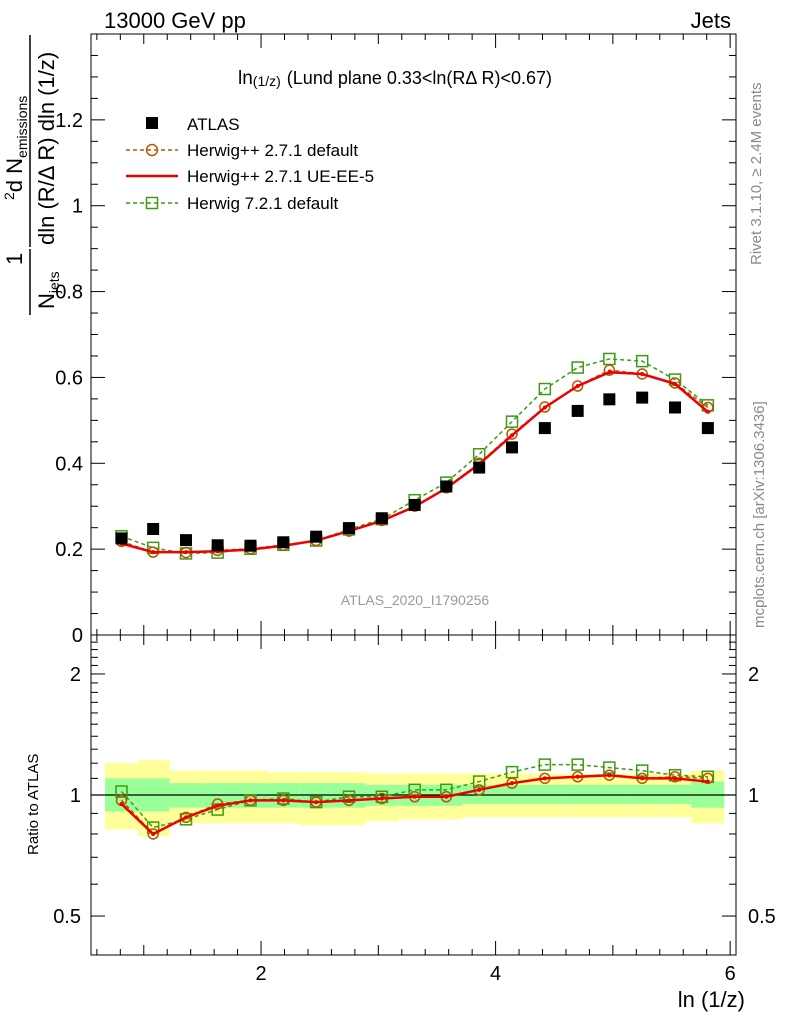 Image resolution: width=786 pixels, height=1024 pixels. I want to click on legend-marker-herwig721-default, so click(152, 203).